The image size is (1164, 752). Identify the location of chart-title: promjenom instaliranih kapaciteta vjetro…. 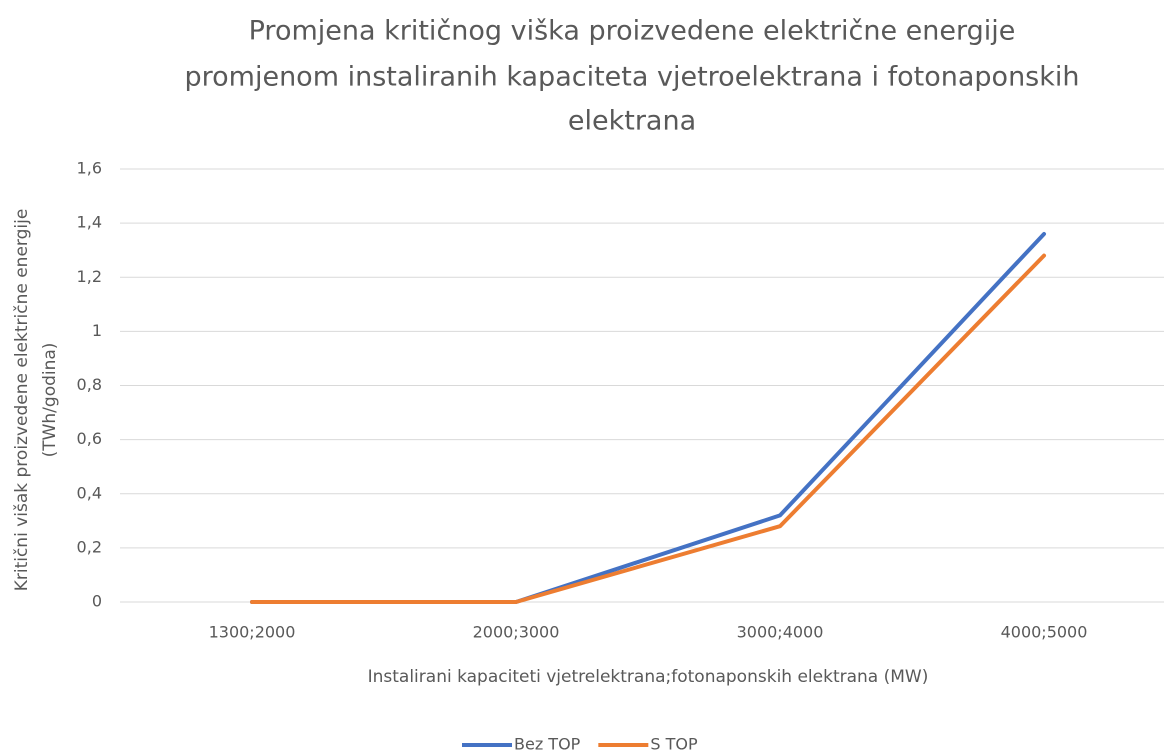
(631, 77).